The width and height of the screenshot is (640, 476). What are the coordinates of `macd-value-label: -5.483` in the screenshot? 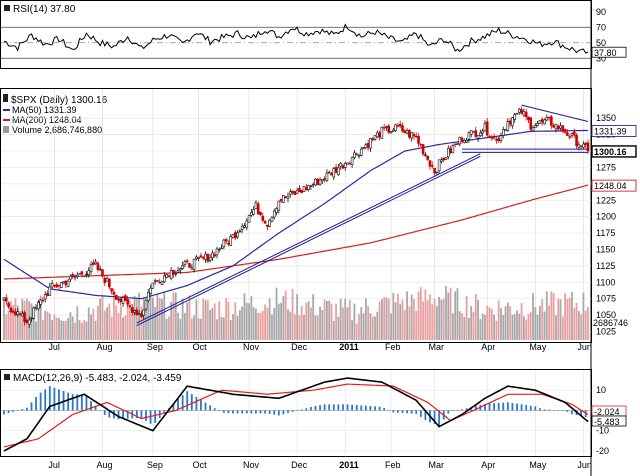 It's located at (607, 422).